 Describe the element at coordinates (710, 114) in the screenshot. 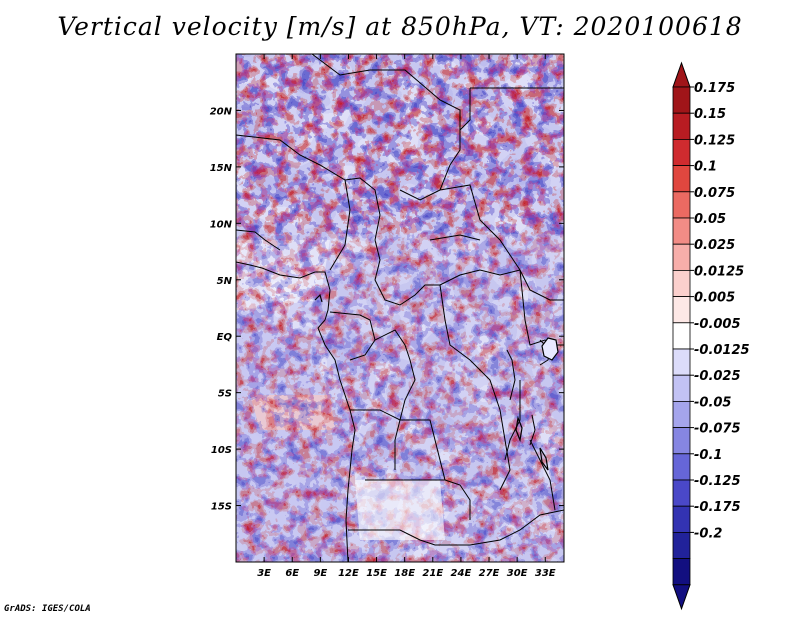

I see `colorbar-label: 0.15` at that location.